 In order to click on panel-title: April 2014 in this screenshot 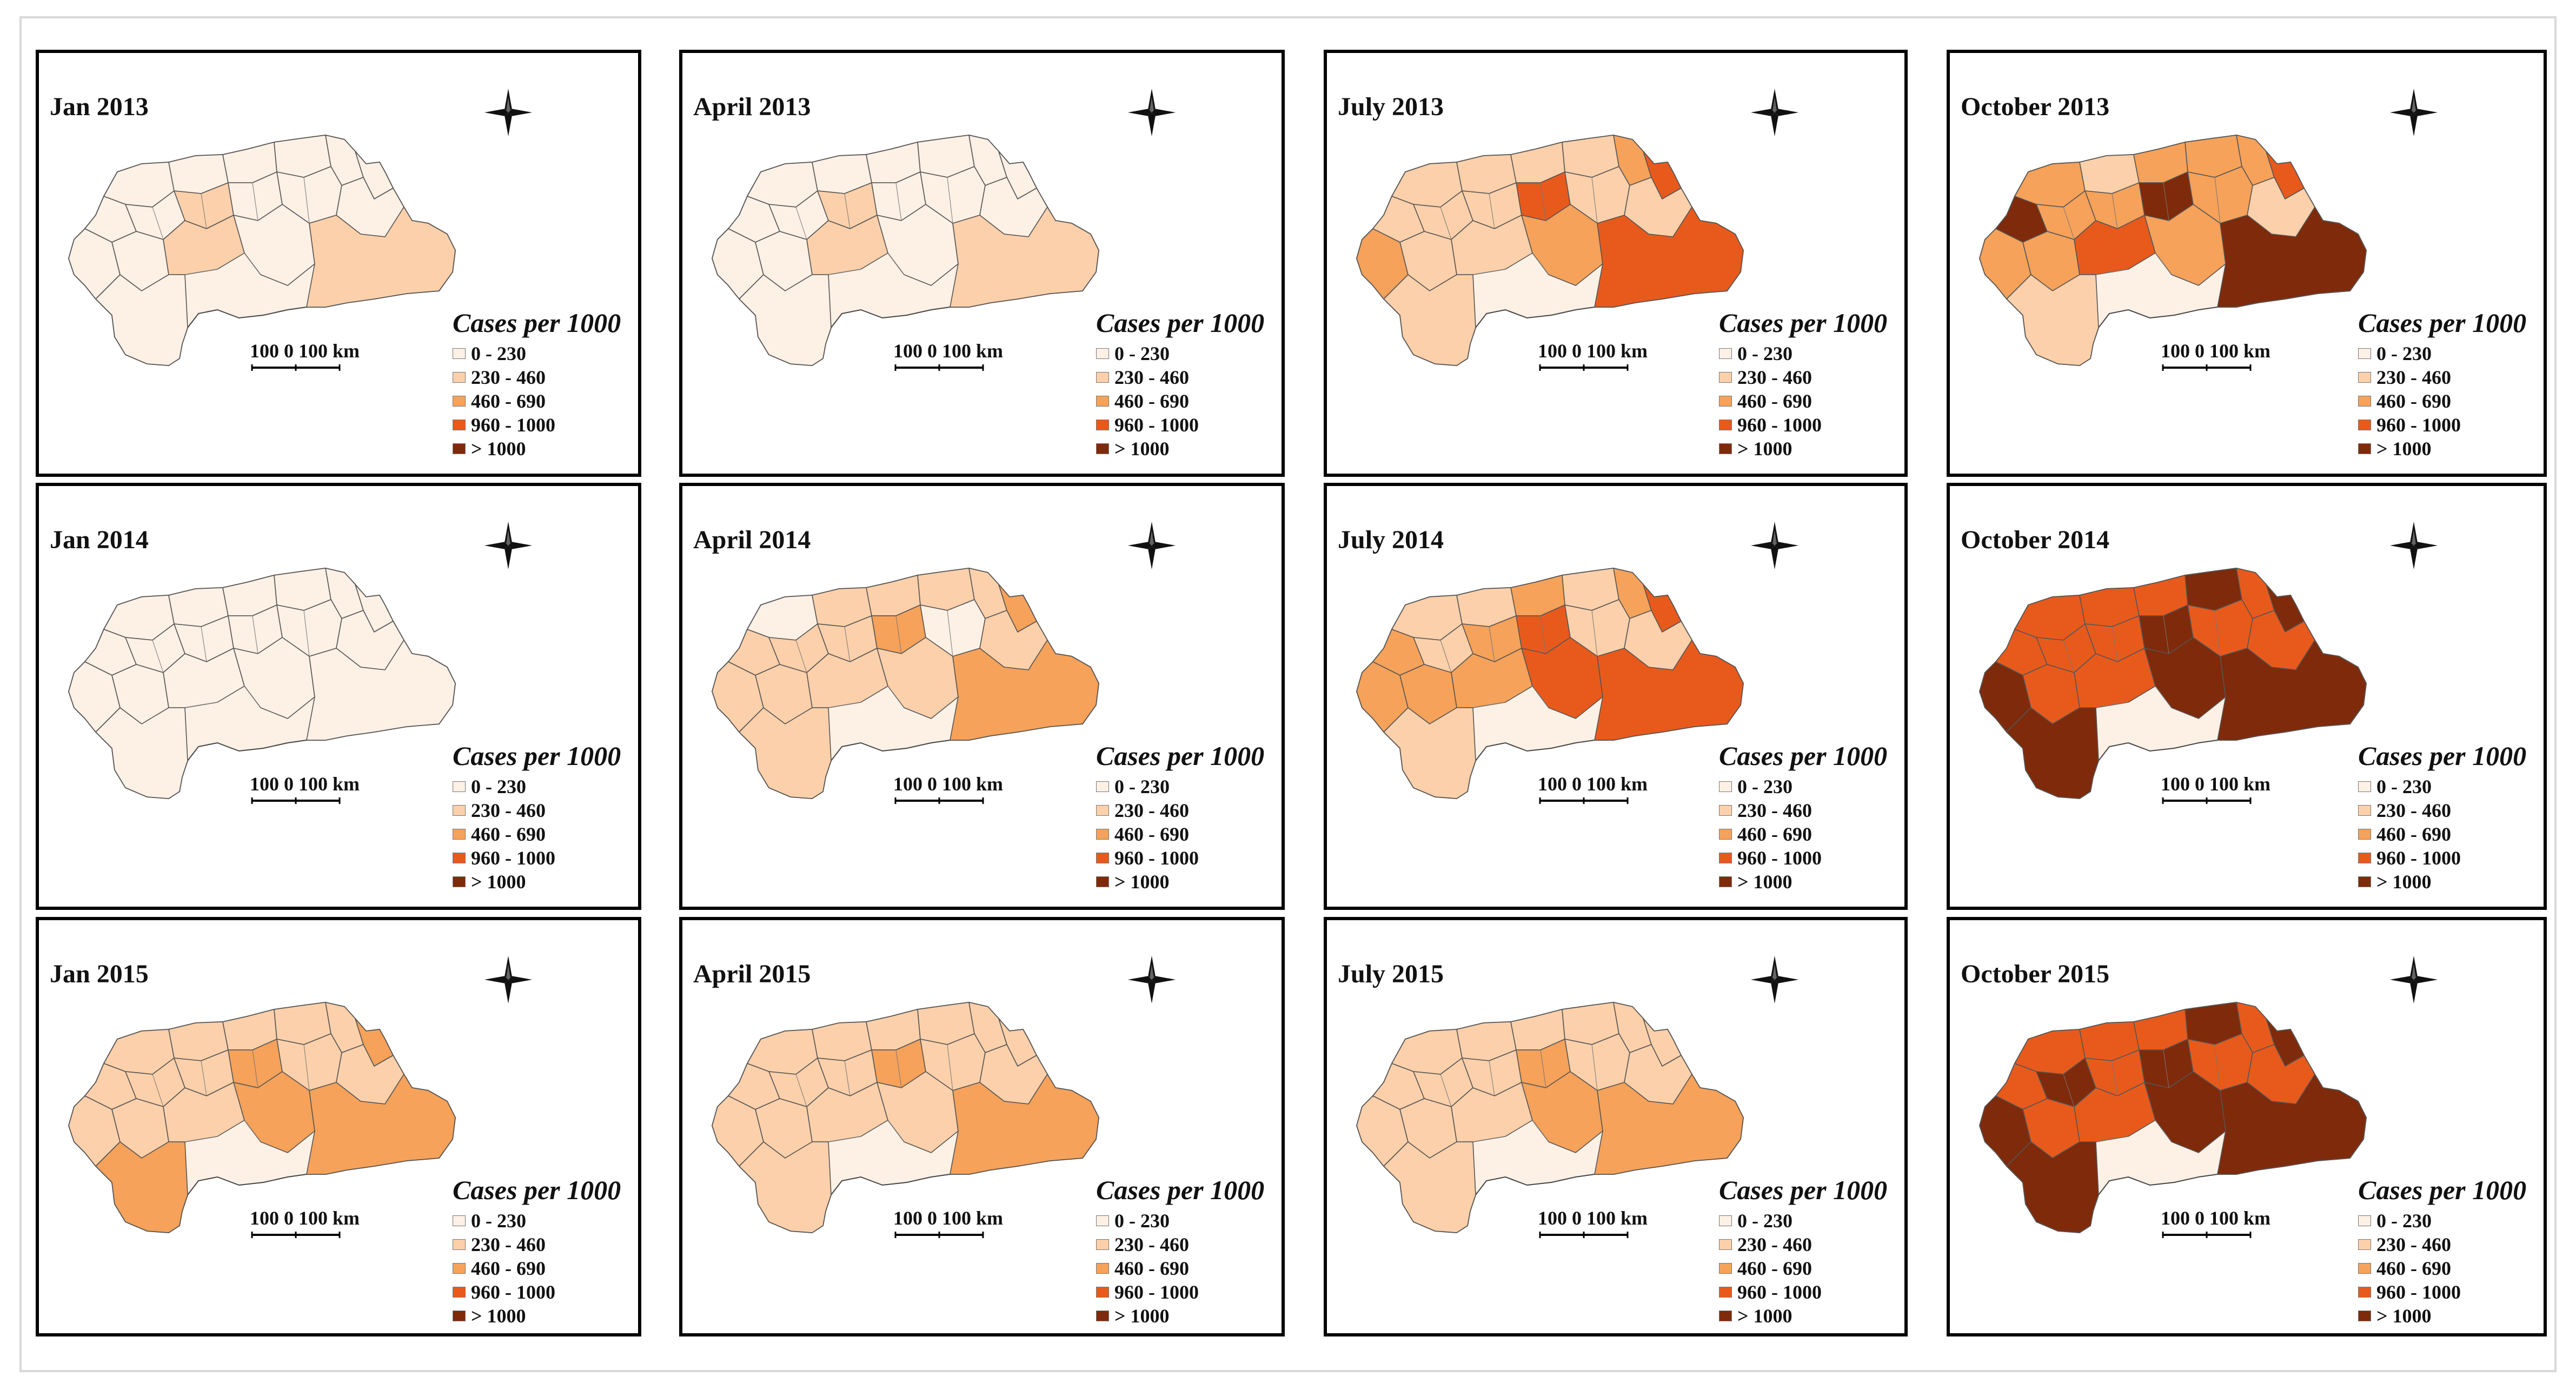, I will do `click(752, 540)`.